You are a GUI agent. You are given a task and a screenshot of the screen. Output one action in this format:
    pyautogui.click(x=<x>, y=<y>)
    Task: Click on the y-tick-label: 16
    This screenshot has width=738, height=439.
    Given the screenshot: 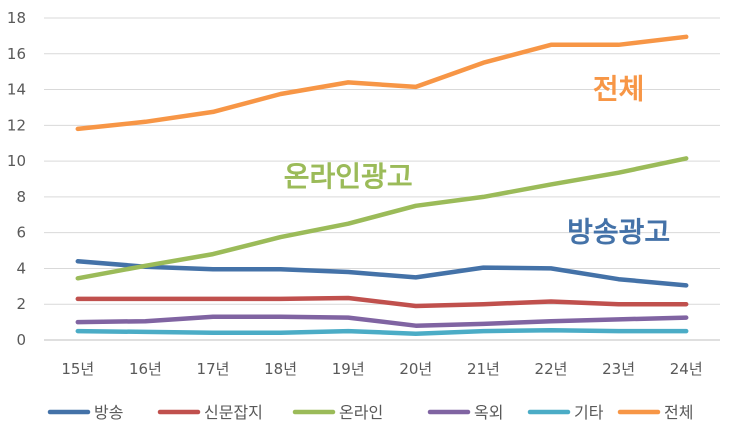 What is the action you would take?
    pyautogui.click(x=16, y=54)
    